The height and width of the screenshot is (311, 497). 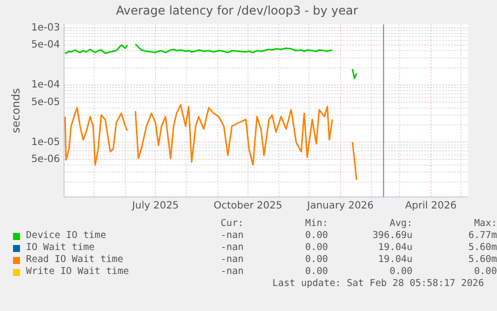 I want to click on y-tick-label: 1e-03, so click(x=45, y=28).